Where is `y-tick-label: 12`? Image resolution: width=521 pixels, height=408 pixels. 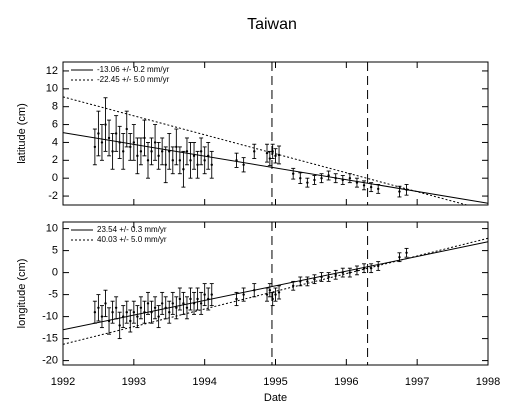 y-tick-label: 12 is located at coordinates (52, 71).